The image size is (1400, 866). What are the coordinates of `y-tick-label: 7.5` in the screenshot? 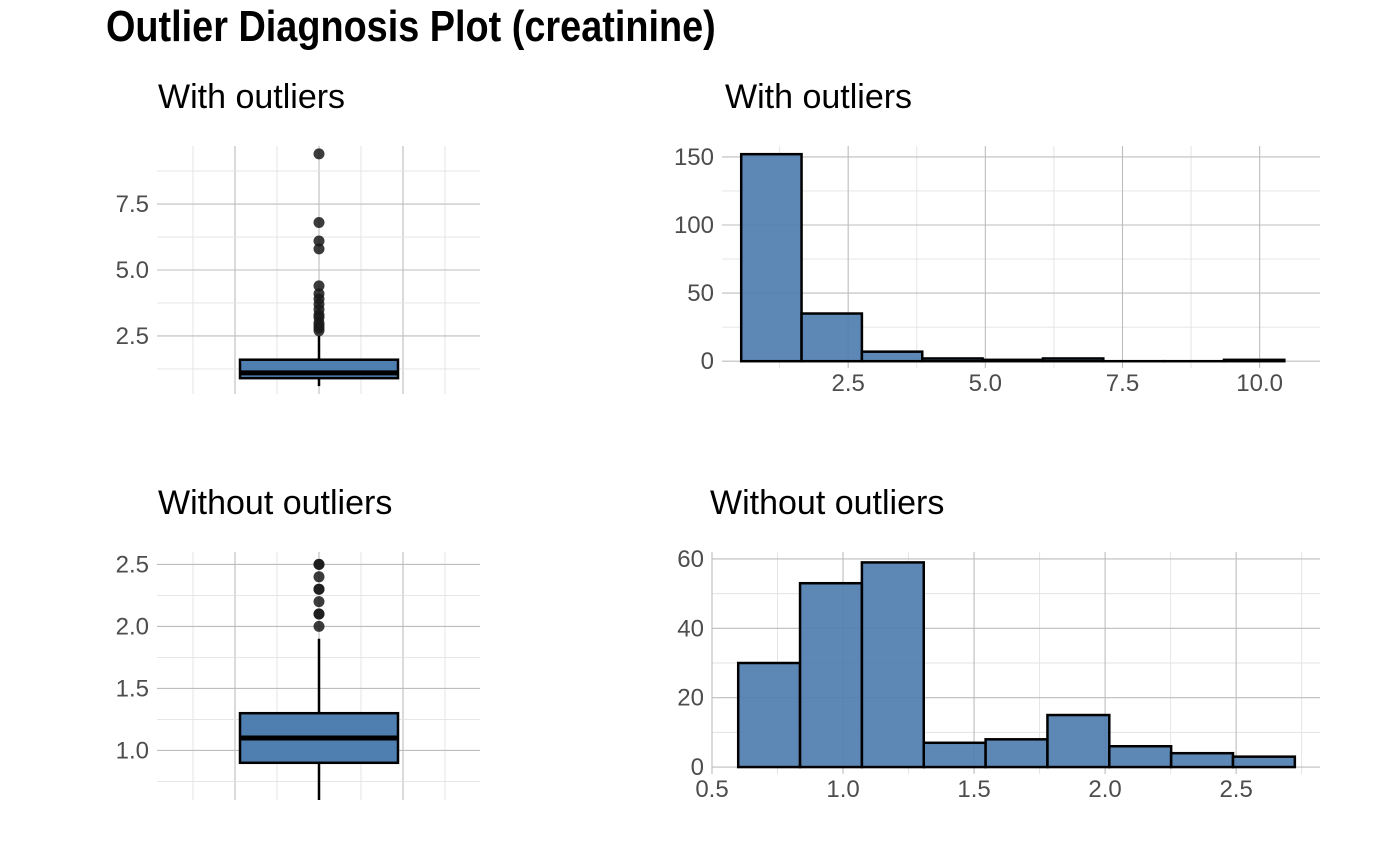 It's located at (132, 204).